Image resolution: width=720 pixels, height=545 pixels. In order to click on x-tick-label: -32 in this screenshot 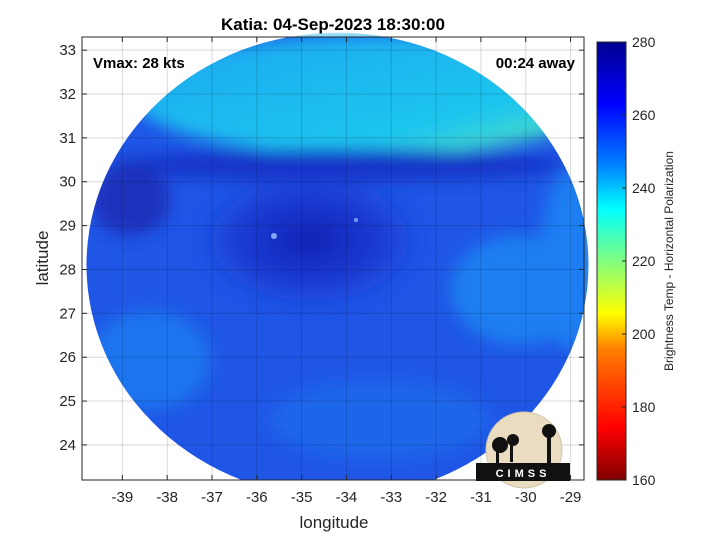, I will do `click(436, 497)`.